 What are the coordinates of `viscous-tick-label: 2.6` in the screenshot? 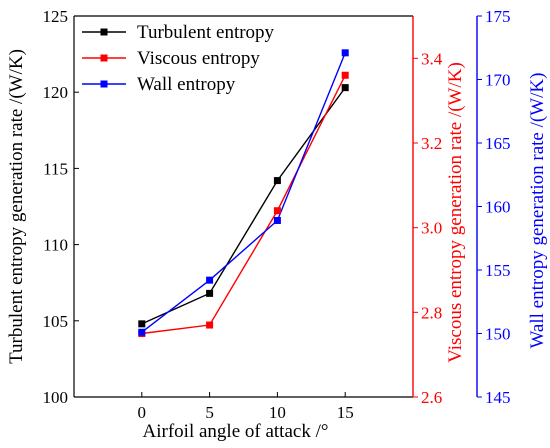 It's located at (431, 397).